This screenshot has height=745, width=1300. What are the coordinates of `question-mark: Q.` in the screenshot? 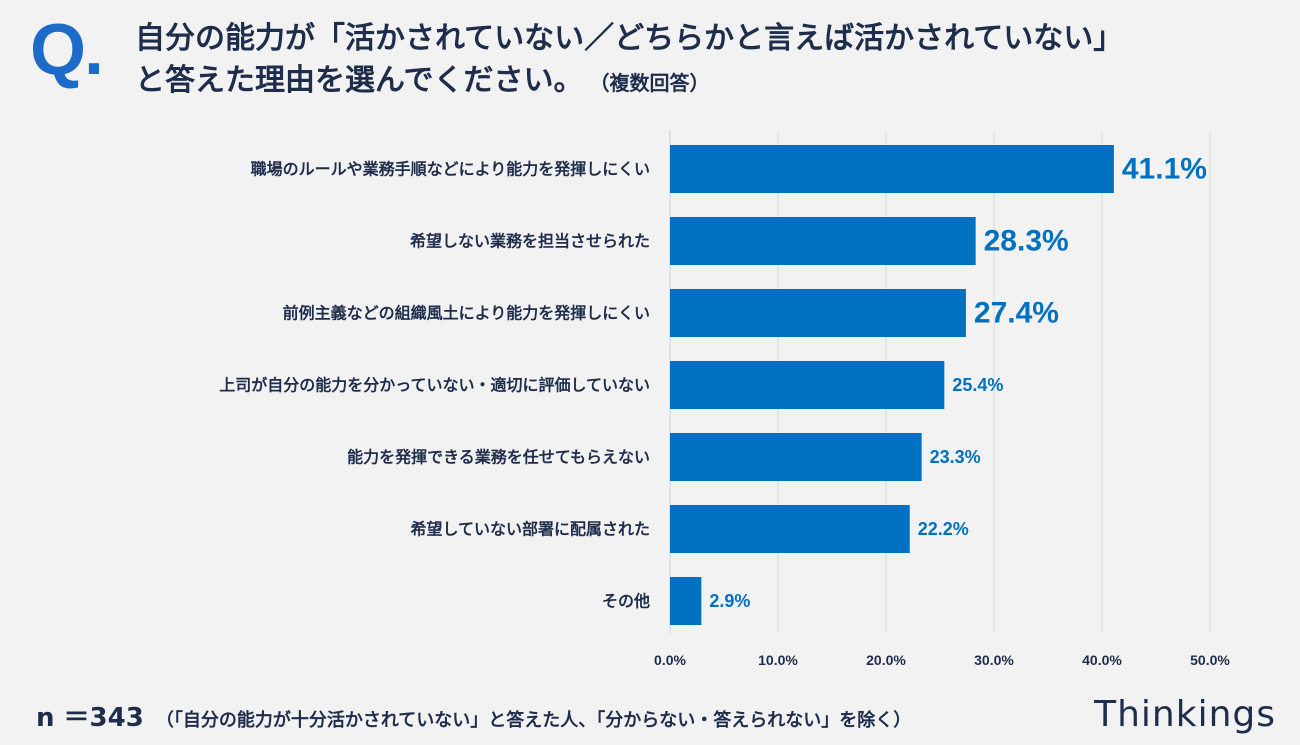 It's located at (67, 50).